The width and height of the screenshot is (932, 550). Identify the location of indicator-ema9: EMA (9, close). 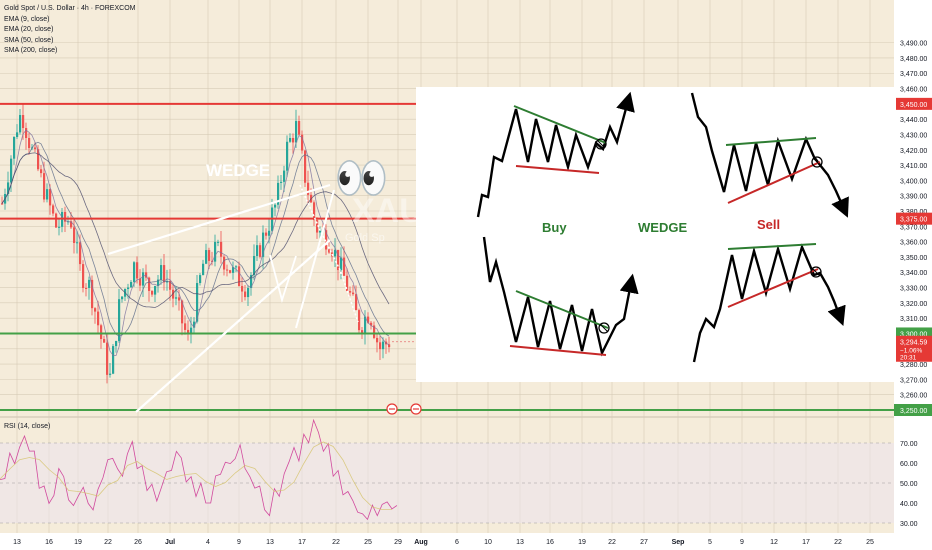
(27, 19).